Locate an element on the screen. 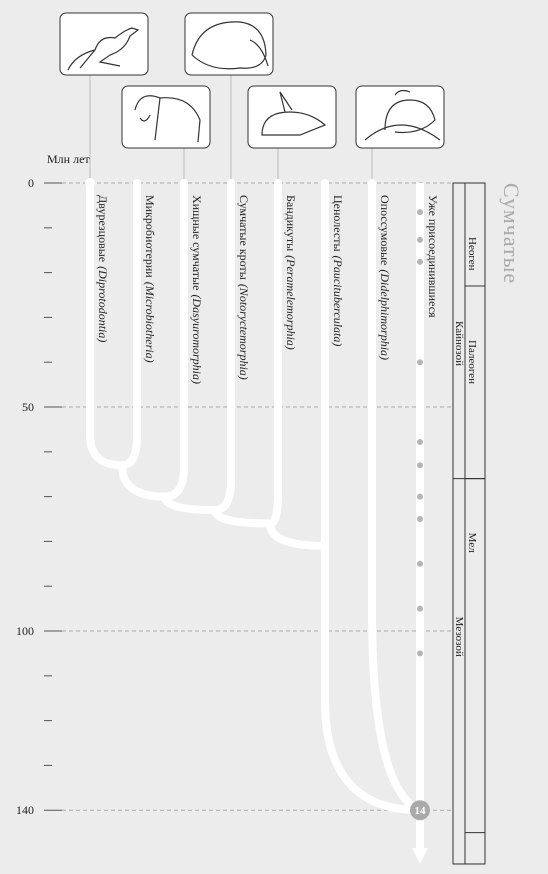  era-label: Мезозой is located at coordinates (459, 637).